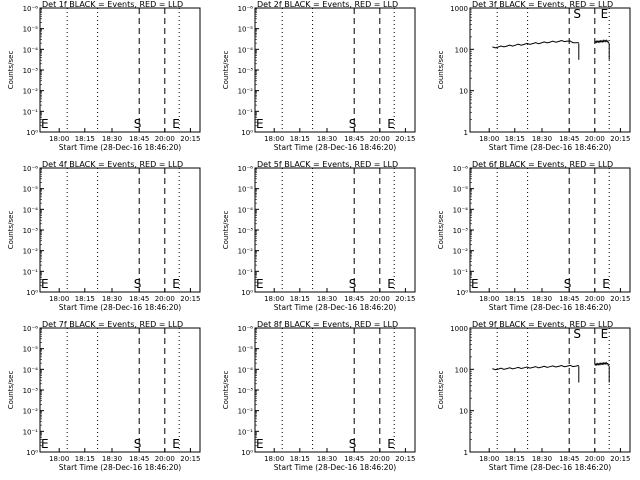 The height and width of the screenshot is (480, 640). Describe the element at coordinates (112, 324) in the screenshot. I see `panel-title: Det 7f BLACK = Events, RED = LLD` at that location.